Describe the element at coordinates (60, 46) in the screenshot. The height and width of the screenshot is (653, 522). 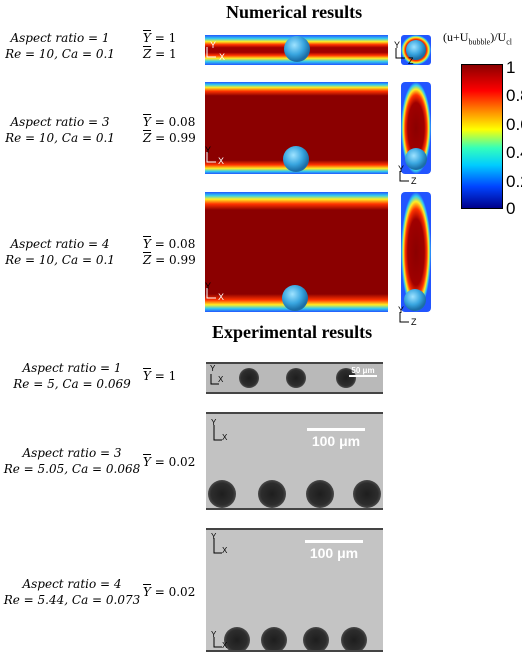
I see `num1-labels: Aspect ratio = 1 Re = 10, Ca = 0.1` at that location.